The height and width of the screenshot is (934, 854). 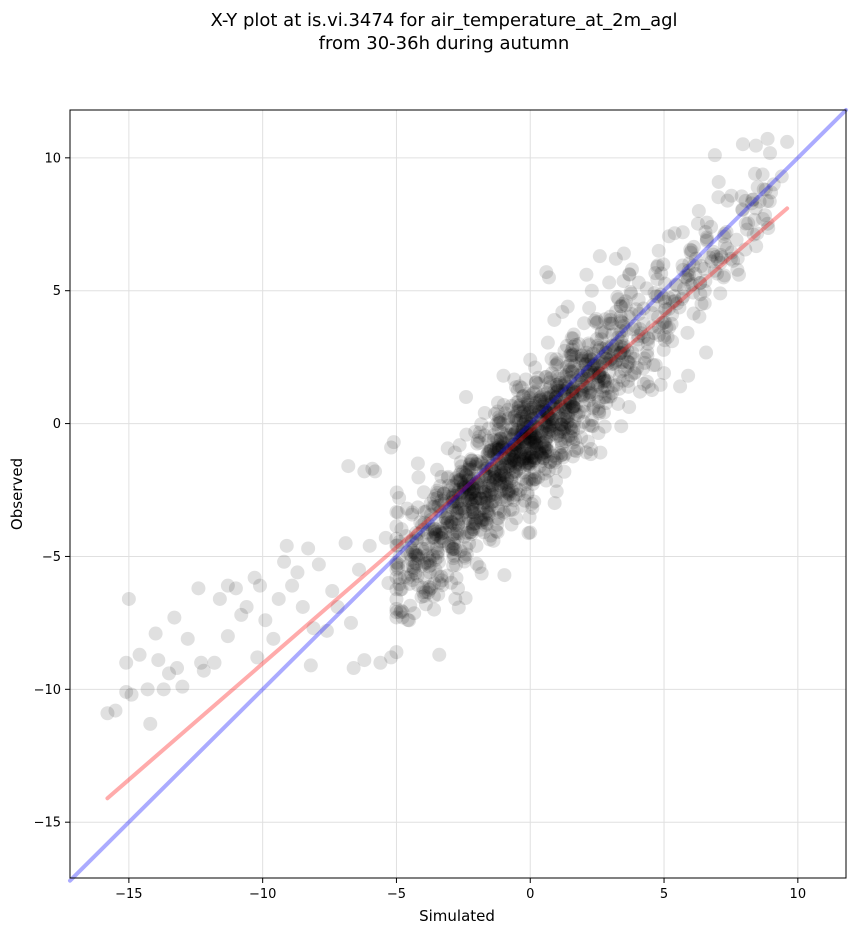 I want to click on x-tick-label: −5, so click(x=396, y=894).